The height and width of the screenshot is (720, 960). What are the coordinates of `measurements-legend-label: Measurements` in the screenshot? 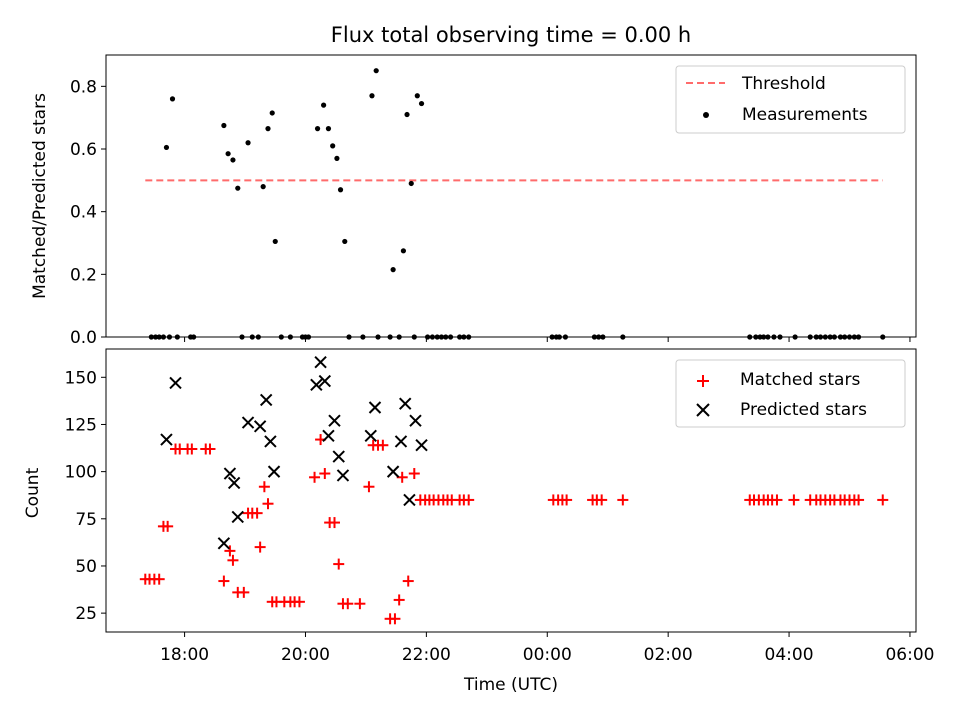 It's located at (805, 115).